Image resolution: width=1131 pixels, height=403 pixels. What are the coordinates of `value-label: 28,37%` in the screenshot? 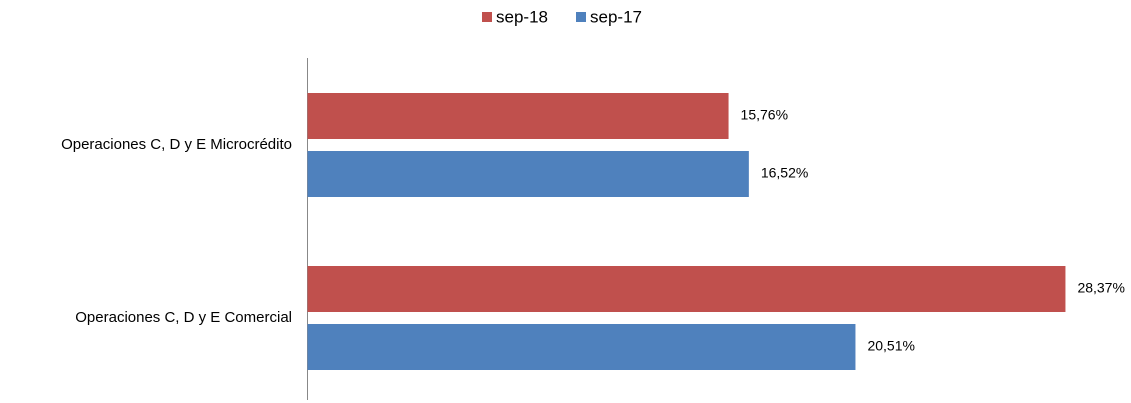 It's located at (1100, 288).